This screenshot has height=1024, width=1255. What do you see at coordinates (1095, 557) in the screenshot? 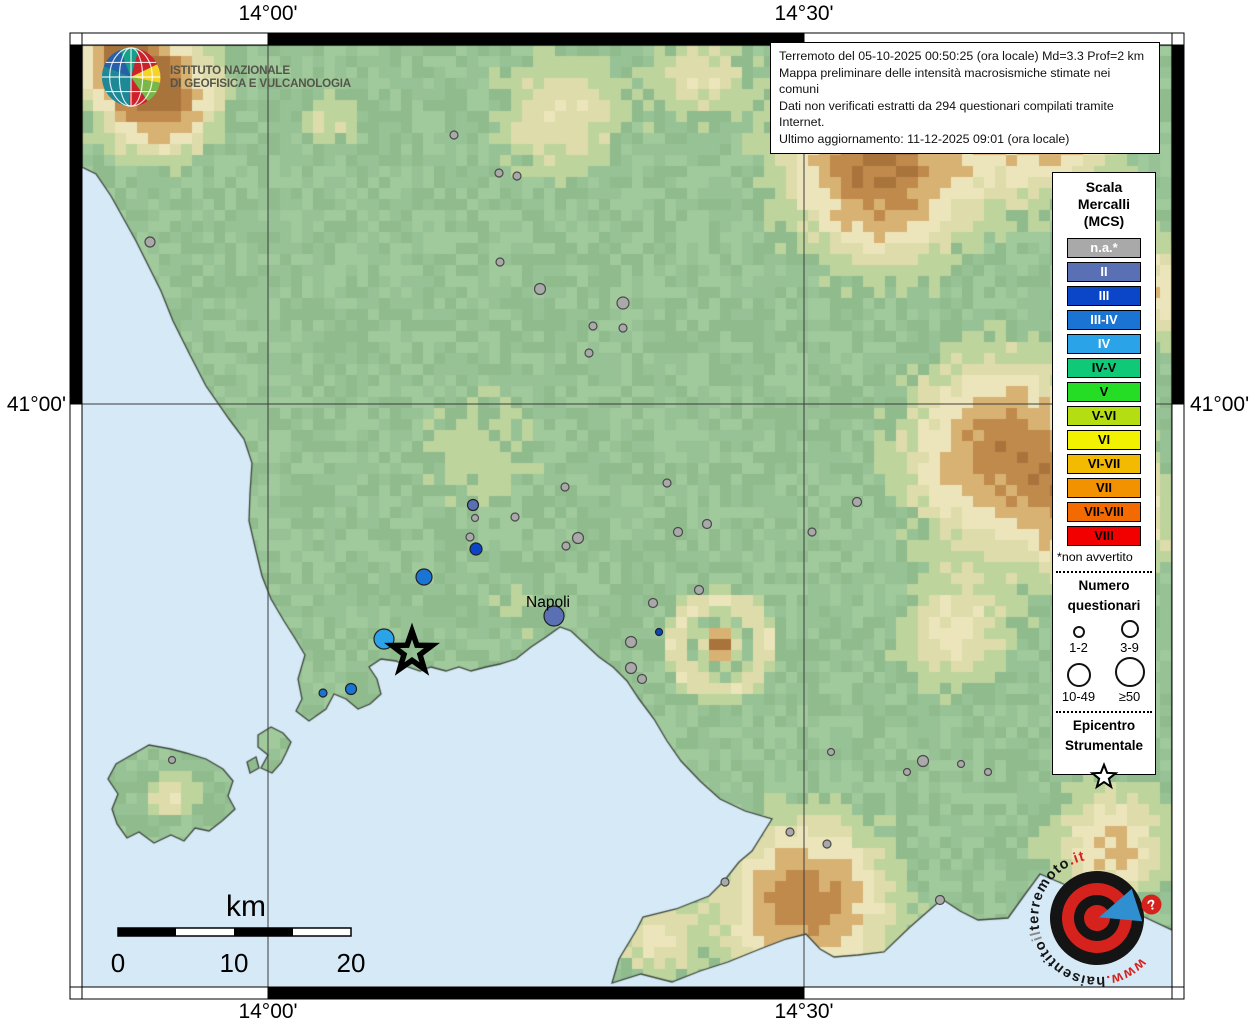
I see `legend-footnote: *non avvertito` at bounding box center [1095, 557].